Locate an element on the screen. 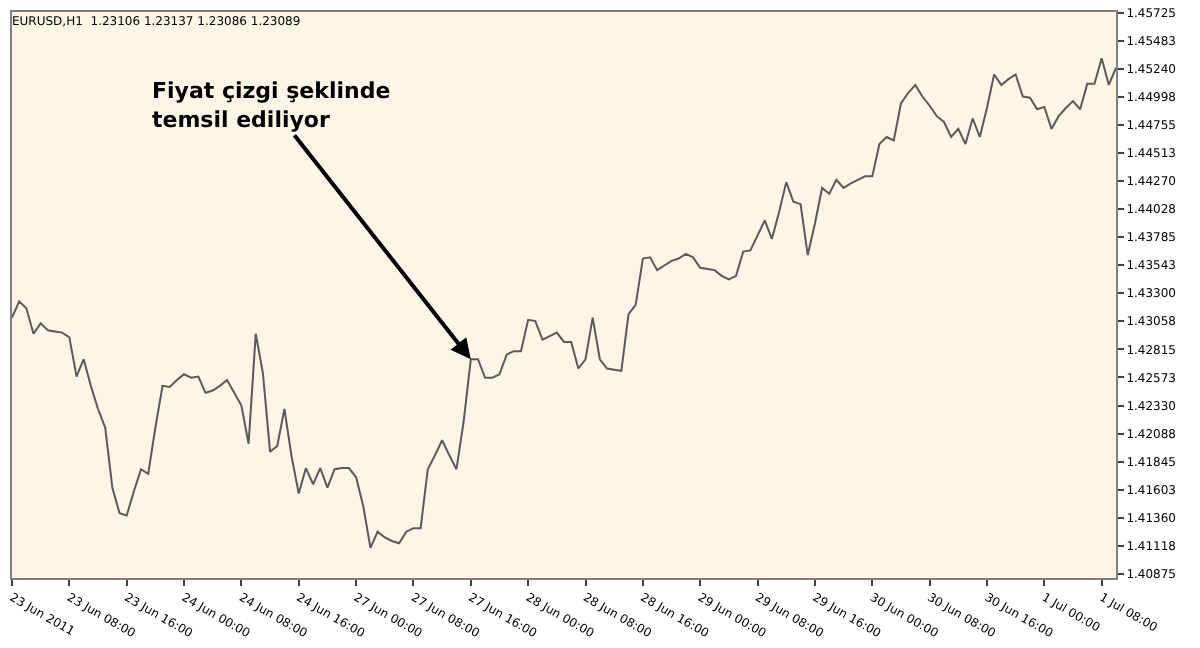 Image resolution: width=1200 pixels, height=648 pixels. annotation: Fiyat çizgi şeklinde temsil ediliyor is located at coordinates (271, 105).